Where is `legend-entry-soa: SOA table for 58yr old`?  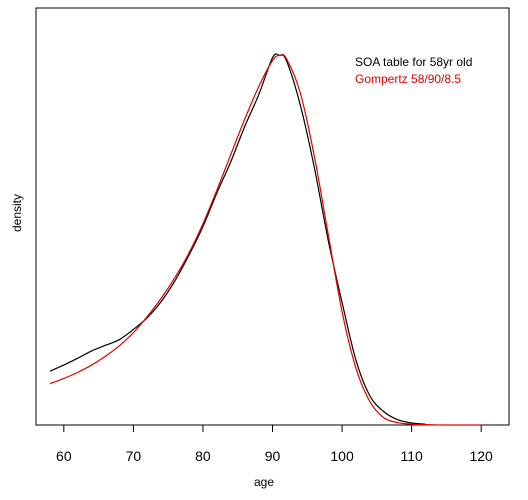
legend-entry-soa: SOA table for 58yr old is located at coordinates (413, 62).